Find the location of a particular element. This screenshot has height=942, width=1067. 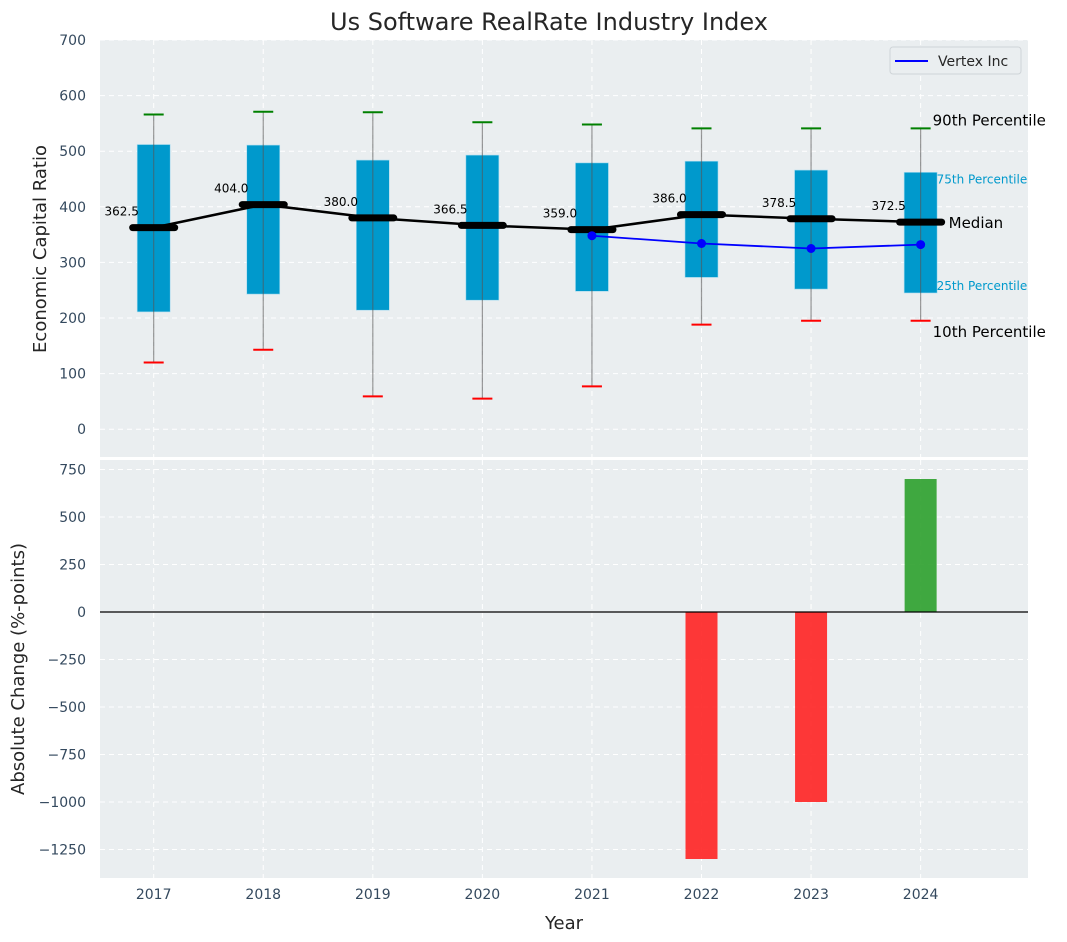

top-y-tick-label: 300 is located at coordinates (72, 263).